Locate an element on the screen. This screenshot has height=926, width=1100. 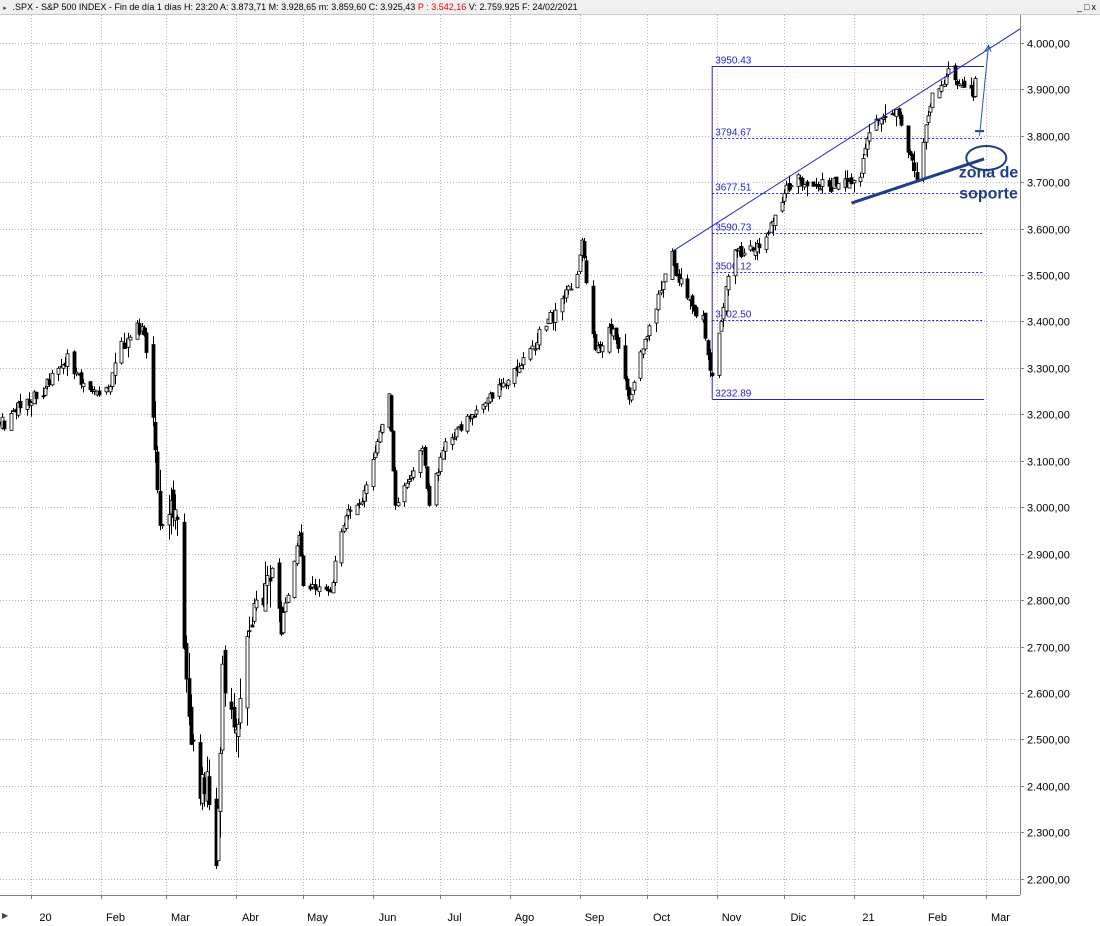
close-icon: x is located at coordinates (1094, 7).